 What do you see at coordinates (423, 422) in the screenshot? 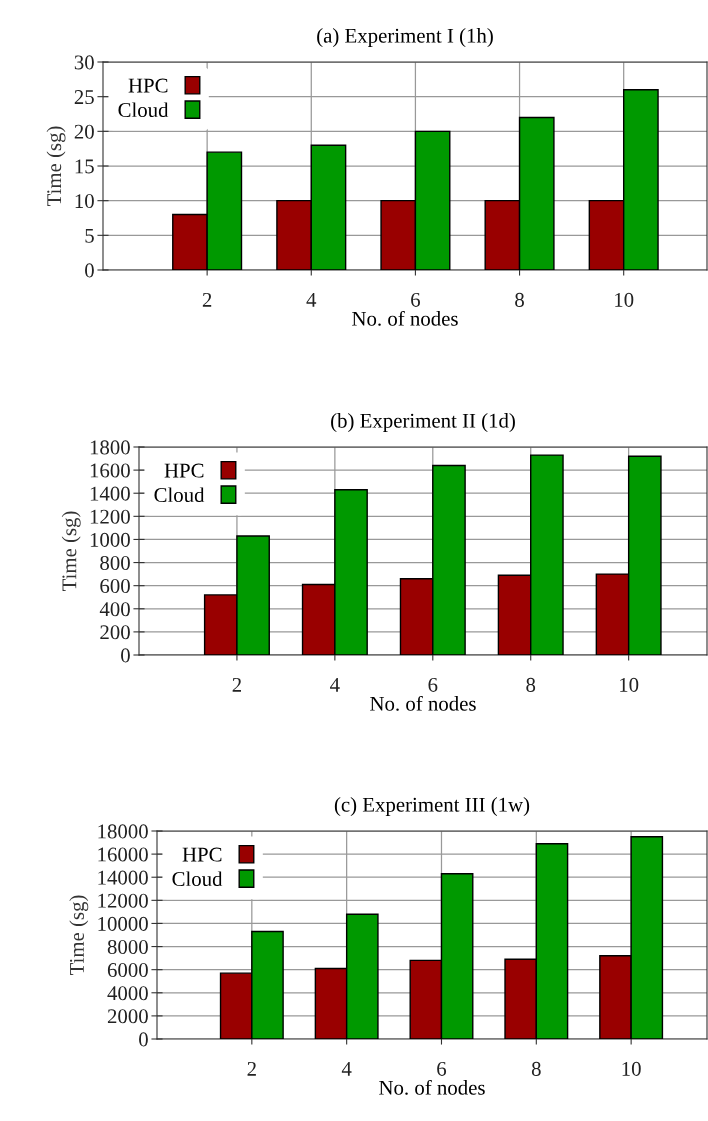
I see `chart-title: (b) Experiment II (1d)` at bounding box center [423, 422].